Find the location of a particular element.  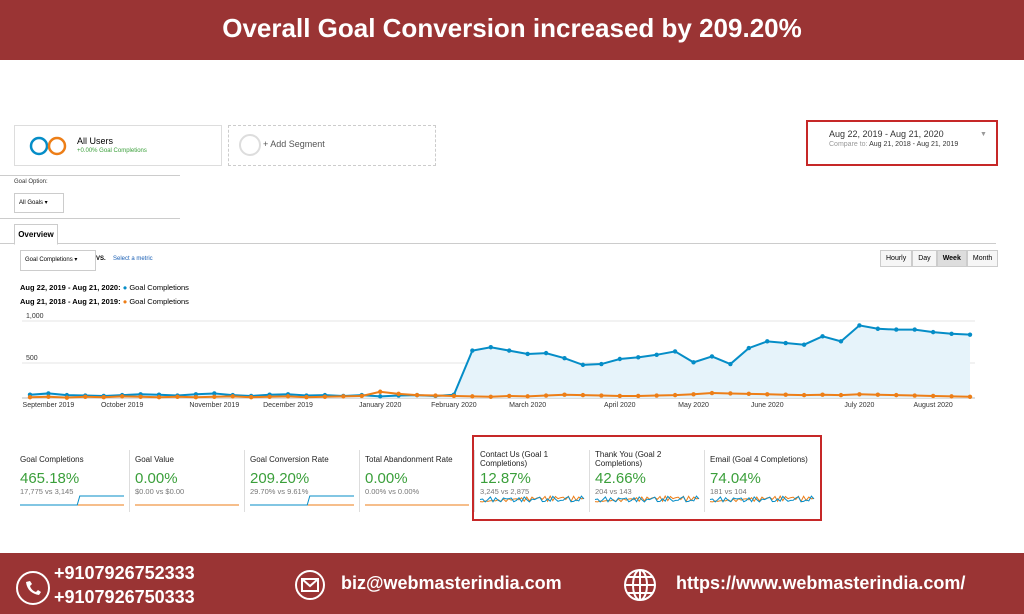

metric-compare: 181 vs 104 is located at coordinates (728, 491).